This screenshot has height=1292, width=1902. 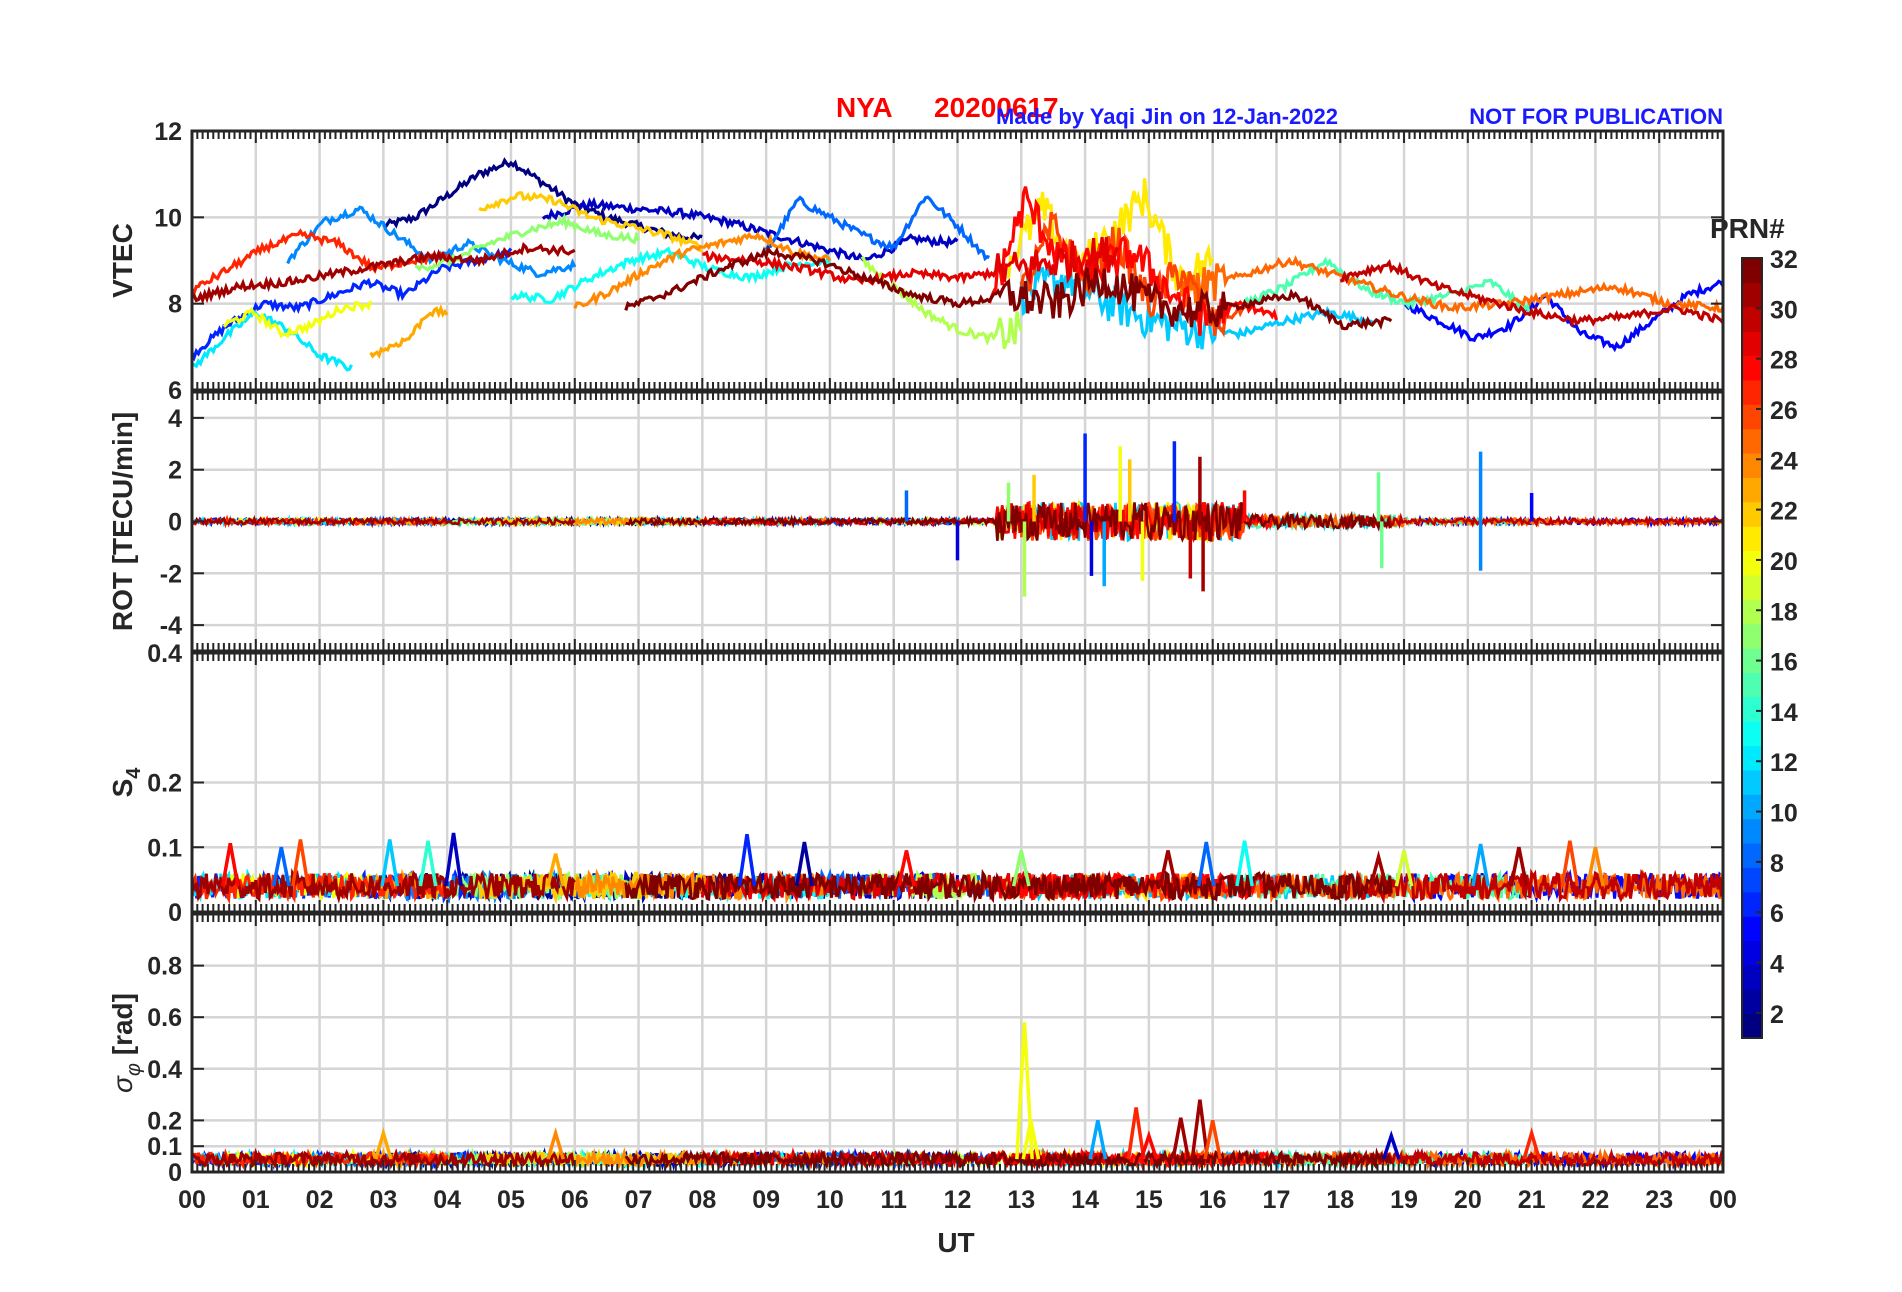 I want to click on x-tick-label: 00, so click(x=1723, y=1200).